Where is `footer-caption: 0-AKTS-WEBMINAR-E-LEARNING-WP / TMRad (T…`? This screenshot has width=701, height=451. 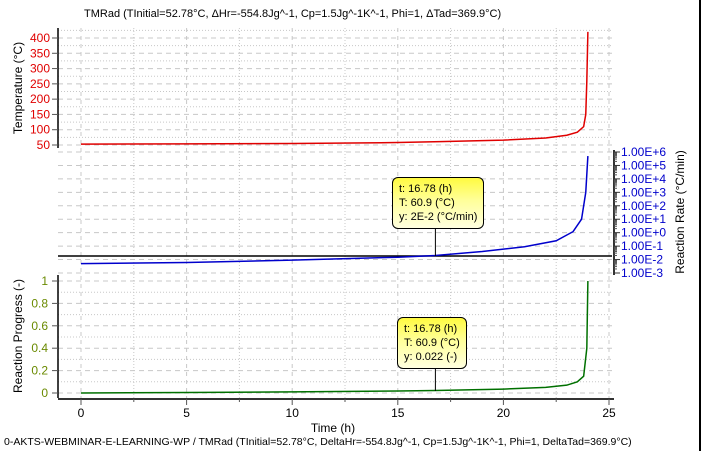
footer-caption: 0-AKTS-WEBMINAR-E-LEARNING-WP / TMRad (T… is located at coordinates (318, 442).